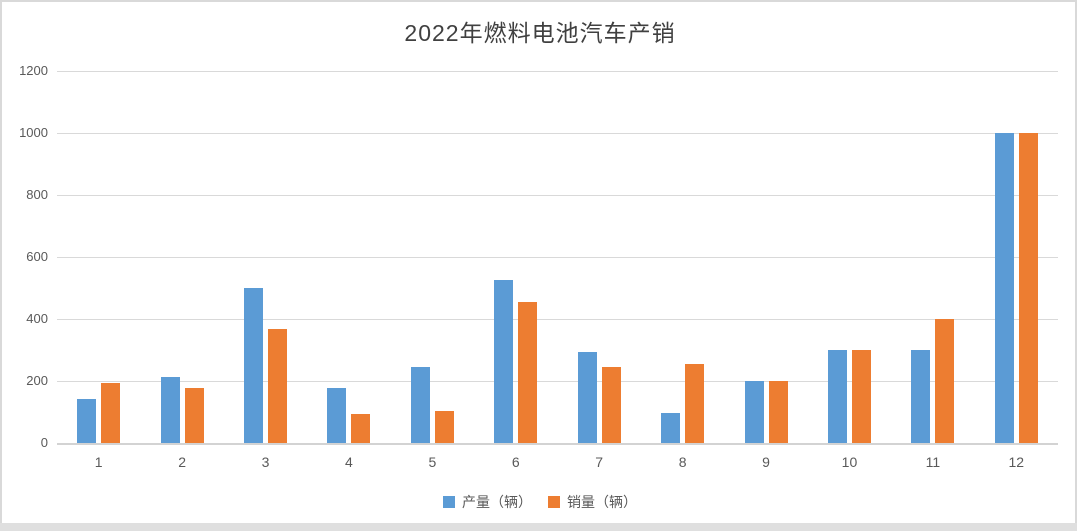  What do you see at coordinates (599, 462) in the screenshot?
I see `x-axis-tick-label: 7` at bounding box center [599, 462].